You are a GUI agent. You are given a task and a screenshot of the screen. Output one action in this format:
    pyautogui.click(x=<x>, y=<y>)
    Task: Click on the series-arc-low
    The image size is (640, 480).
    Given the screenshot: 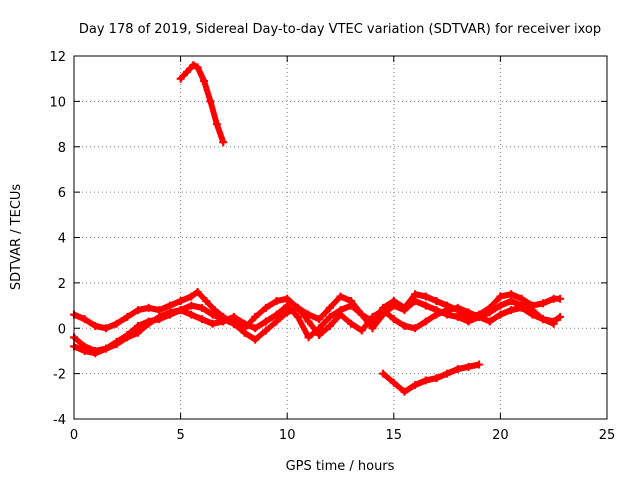 What is the action you would take?
    pyautogui.click(x=431, y=378)
    